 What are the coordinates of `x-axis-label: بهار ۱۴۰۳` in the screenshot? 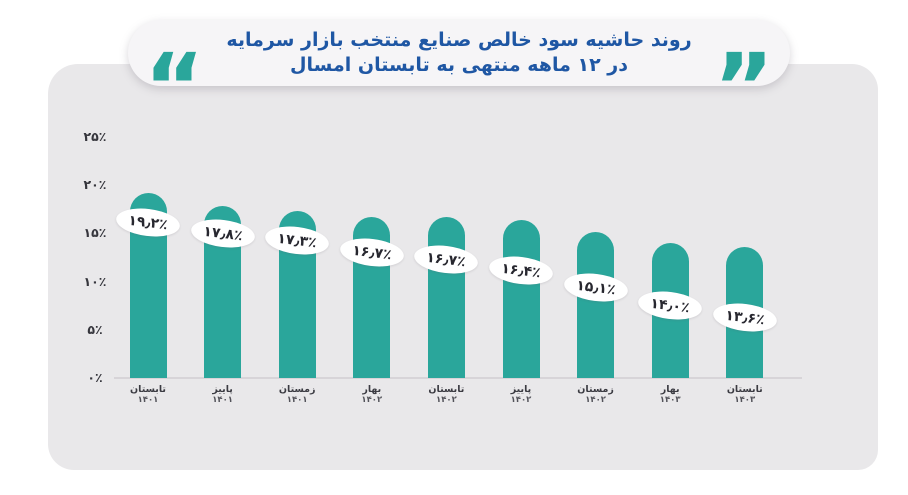 It's located at (670, 395).